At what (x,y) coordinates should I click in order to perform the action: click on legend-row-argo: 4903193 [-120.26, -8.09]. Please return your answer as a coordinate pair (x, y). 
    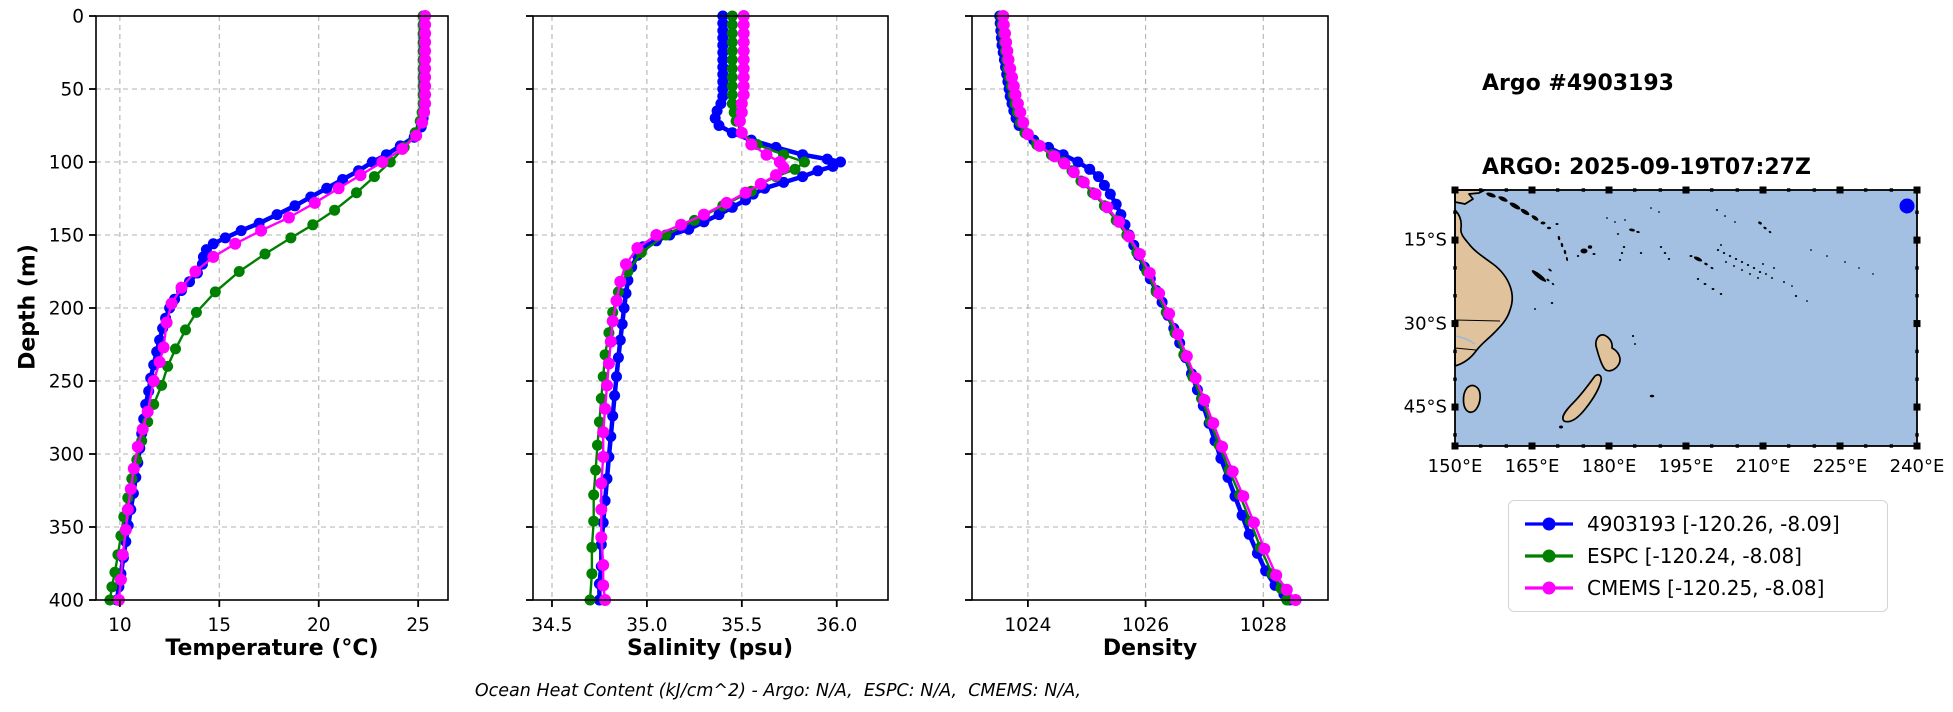
    Looking at the image, I should click on (1697, 524).